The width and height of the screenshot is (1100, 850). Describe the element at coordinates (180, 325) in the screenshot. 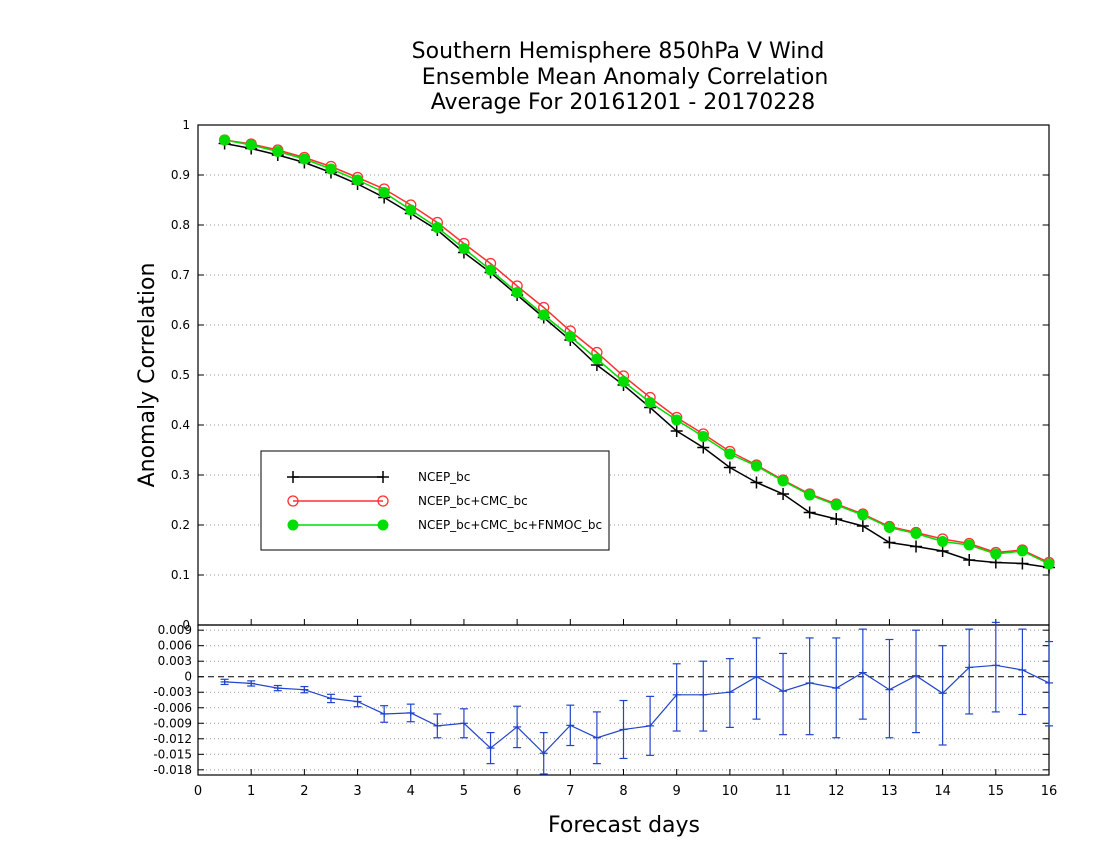

I see `y-tick-label: 0.6` at that location.